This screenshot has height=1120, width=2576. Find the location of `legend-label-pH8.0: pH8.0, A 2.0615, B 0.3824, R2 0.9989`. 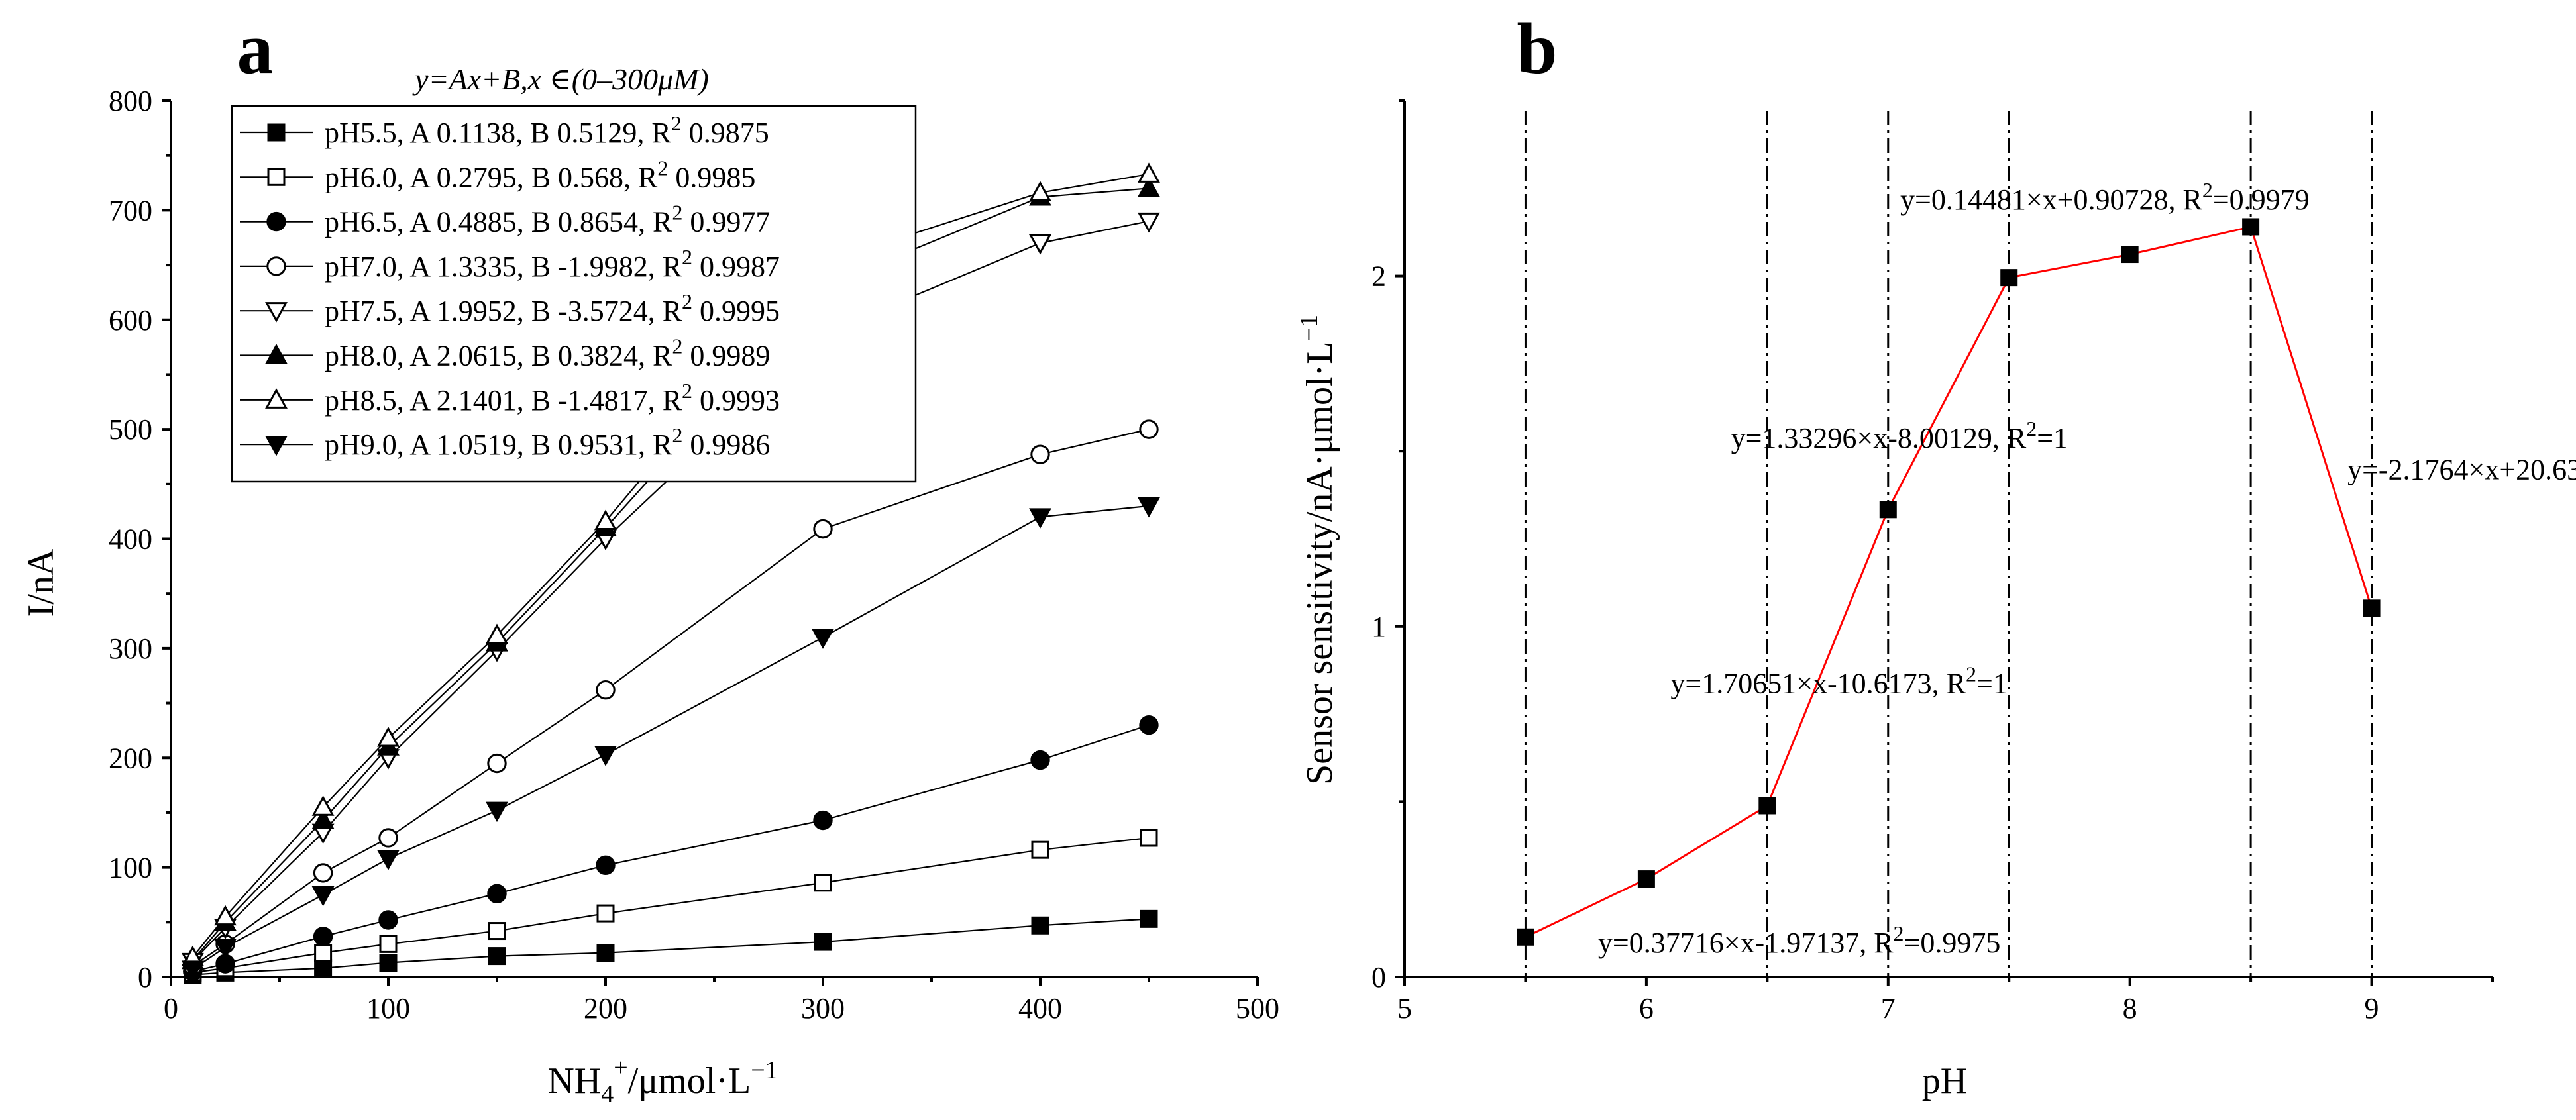

legend-label-pH8.0: pH8.0, A 2.0615, B 0.3824, R2 0.9989 is located at coordinates (547, 353).